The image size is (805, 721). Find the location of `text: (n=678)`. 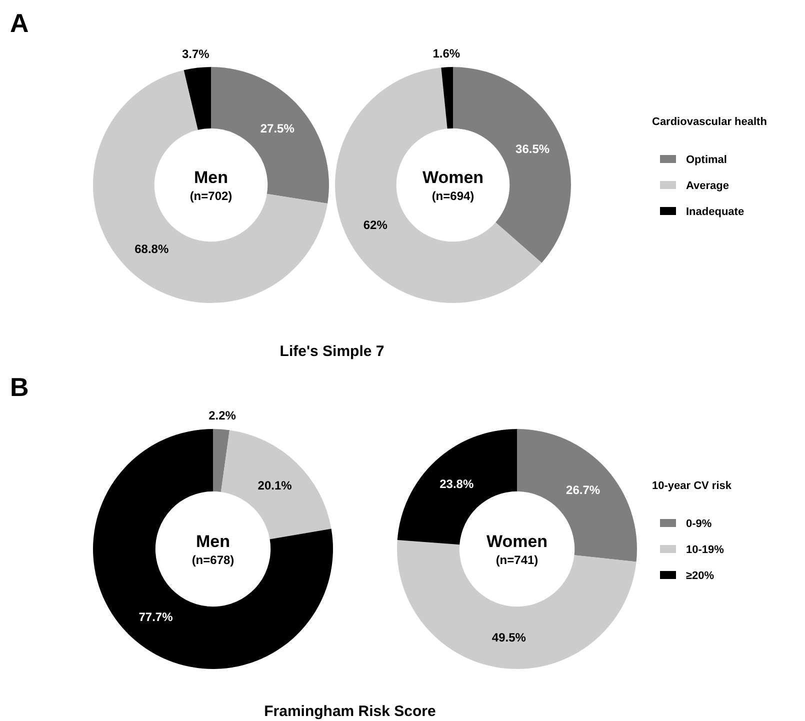

text: (n=678) is located at coordinates (213, 560).